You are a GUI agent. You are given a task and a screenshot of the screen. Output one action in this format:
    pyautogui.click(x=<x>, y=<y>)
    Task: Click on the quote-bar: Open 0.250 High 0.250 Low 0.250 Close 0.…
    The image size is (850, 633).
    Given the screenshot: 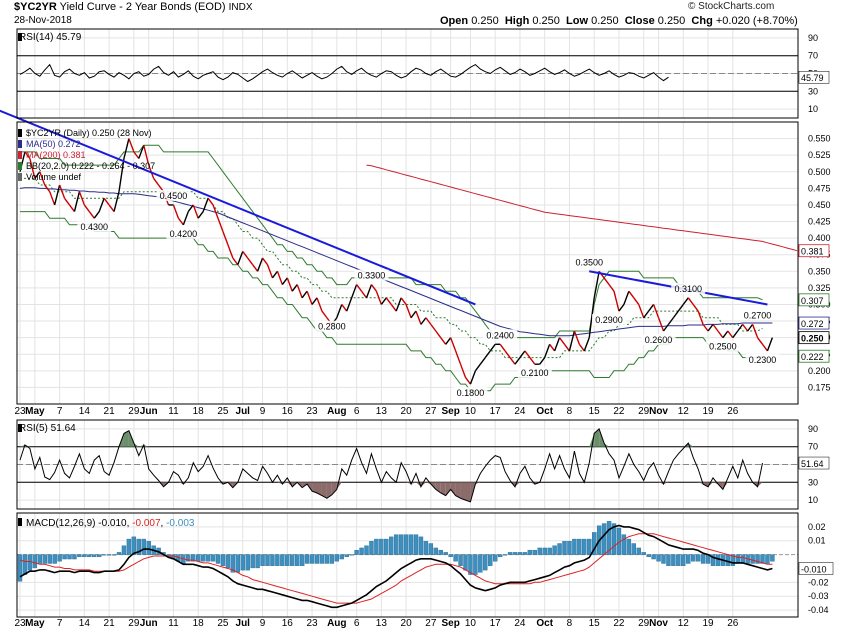 What is the action you would take?
    pyautogui.click(x=619, y=21)
    